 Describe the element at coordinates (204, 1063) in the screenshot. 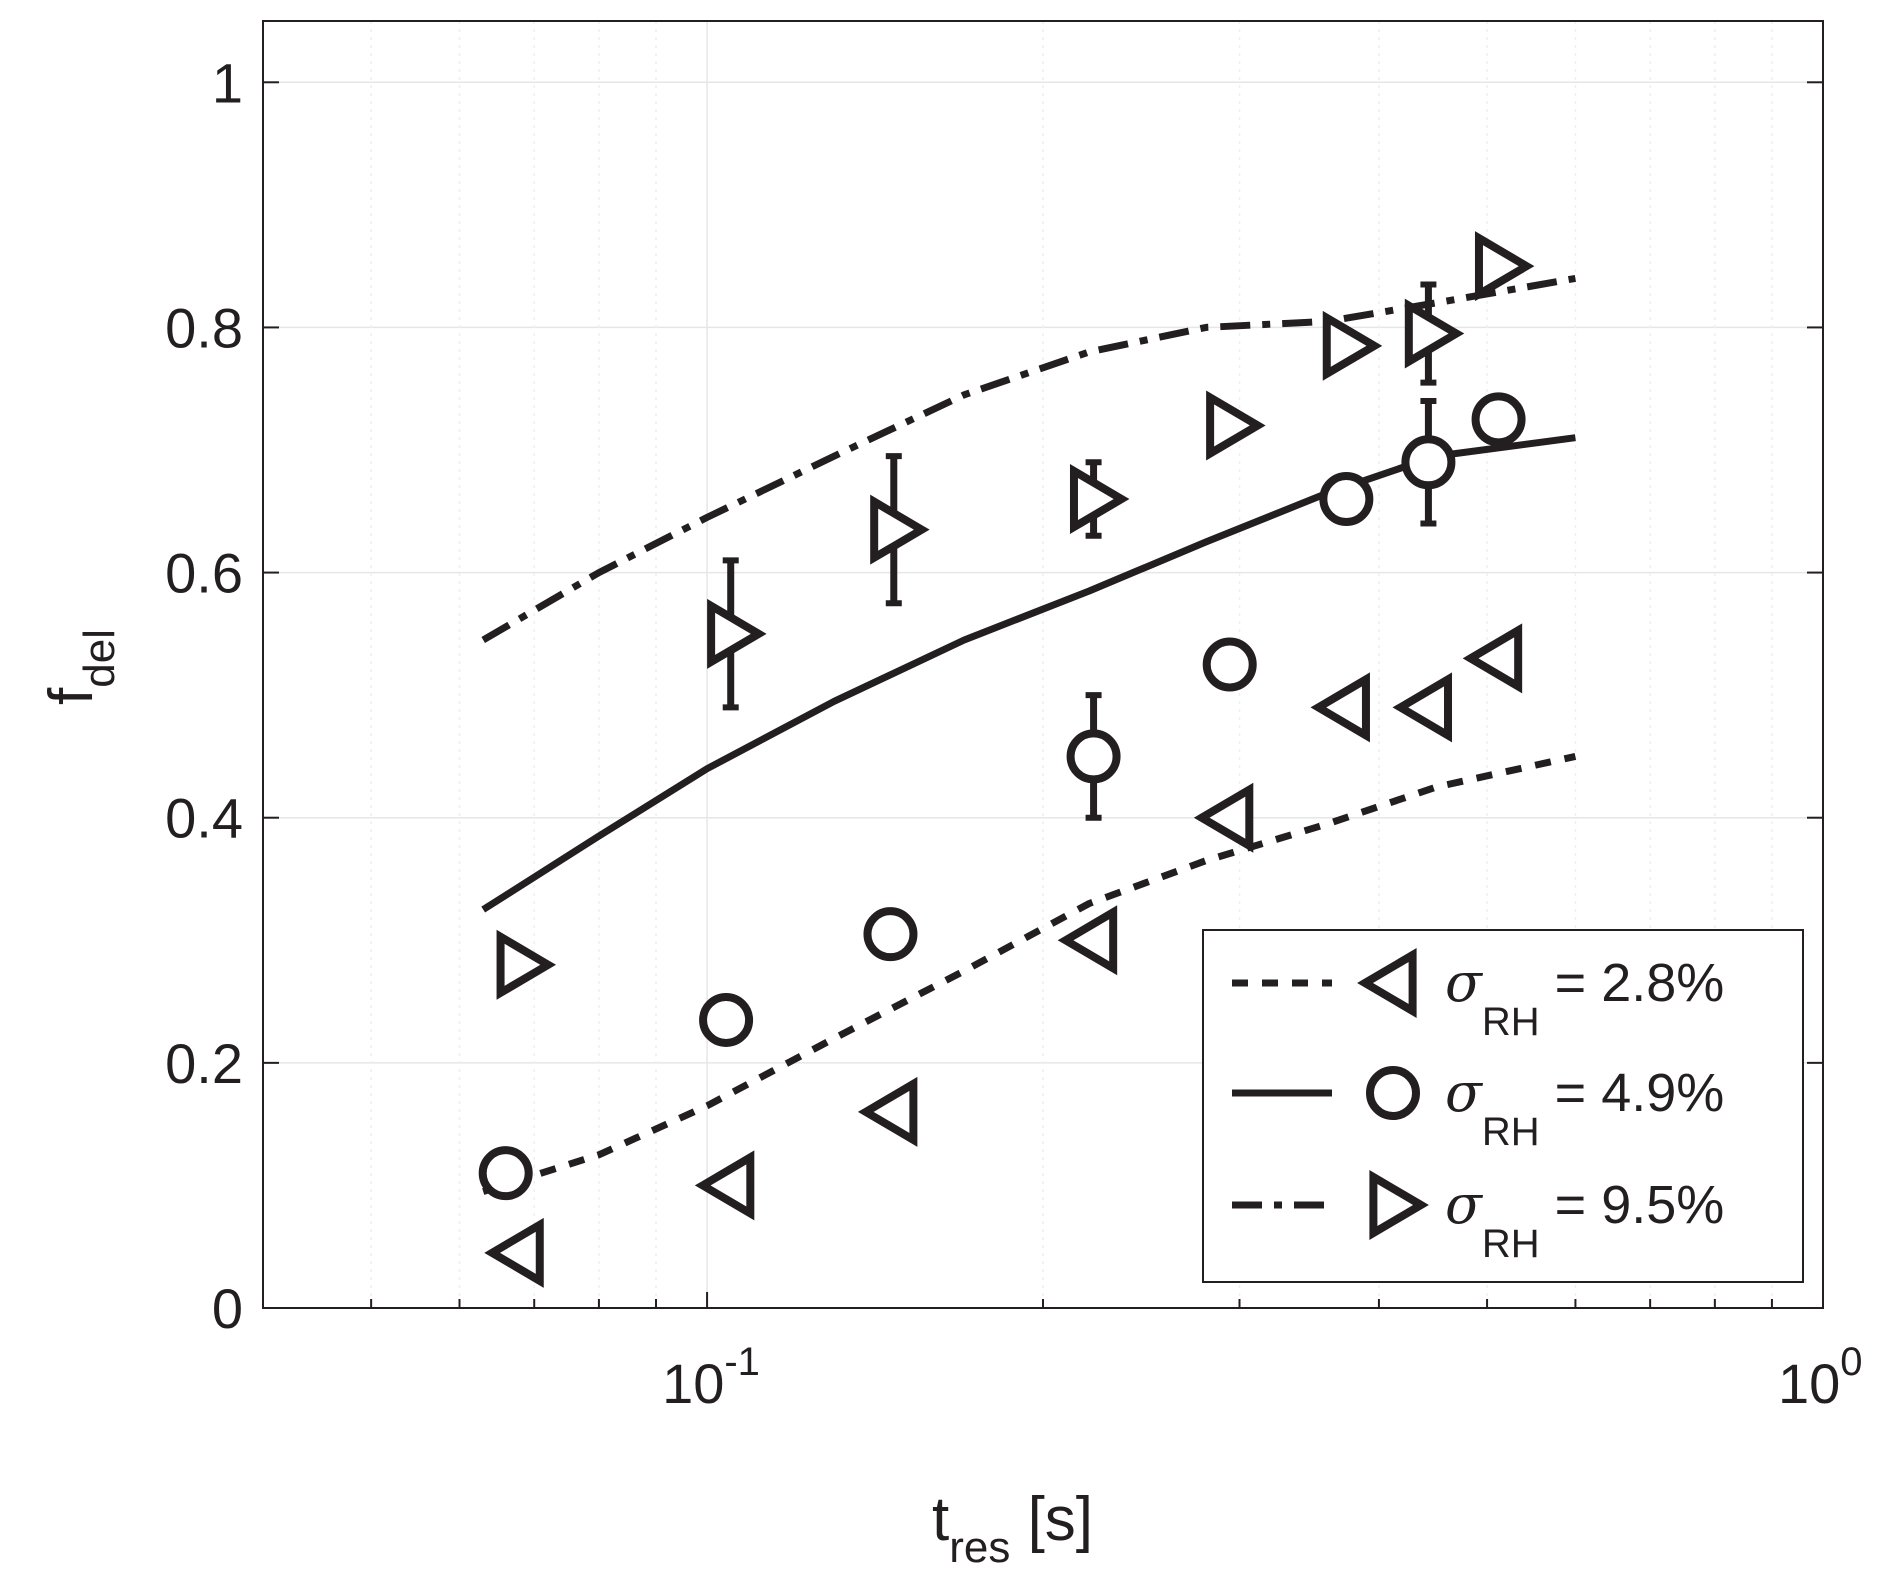

I see `y-tick-label-1: 0.2` at that location.